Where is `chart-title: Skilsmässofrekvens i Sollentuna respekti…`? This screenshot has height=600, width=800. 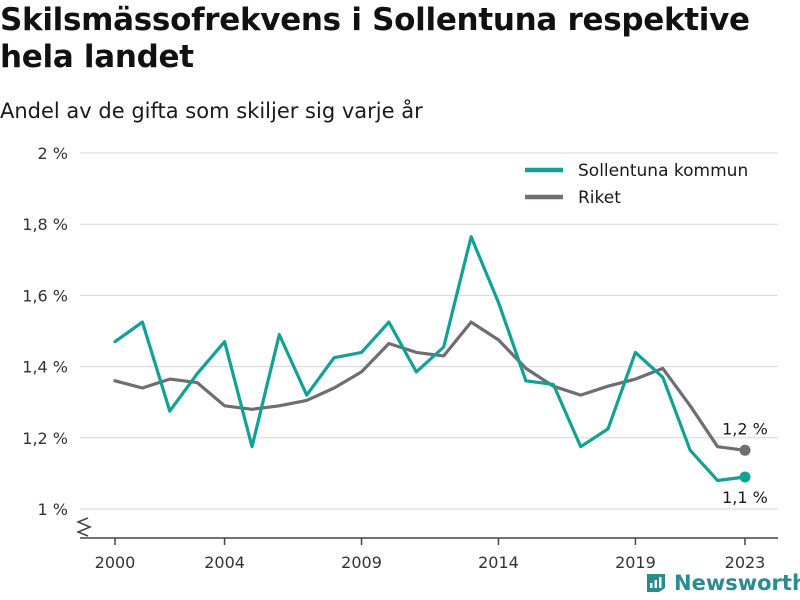 chart-title: Skilsmässofrekvens i Sollentuna respekti… is located at coordinates (375, 38).